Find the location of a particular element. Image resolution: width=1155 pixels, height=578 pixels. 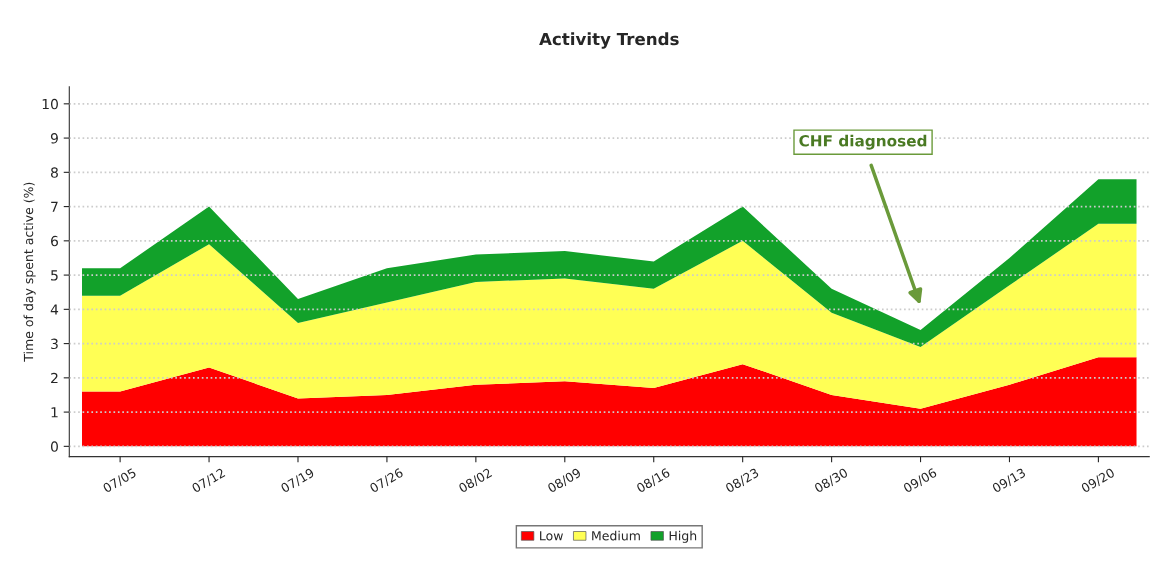

y-tick-label: 3 is located at coordinates (54, 344).